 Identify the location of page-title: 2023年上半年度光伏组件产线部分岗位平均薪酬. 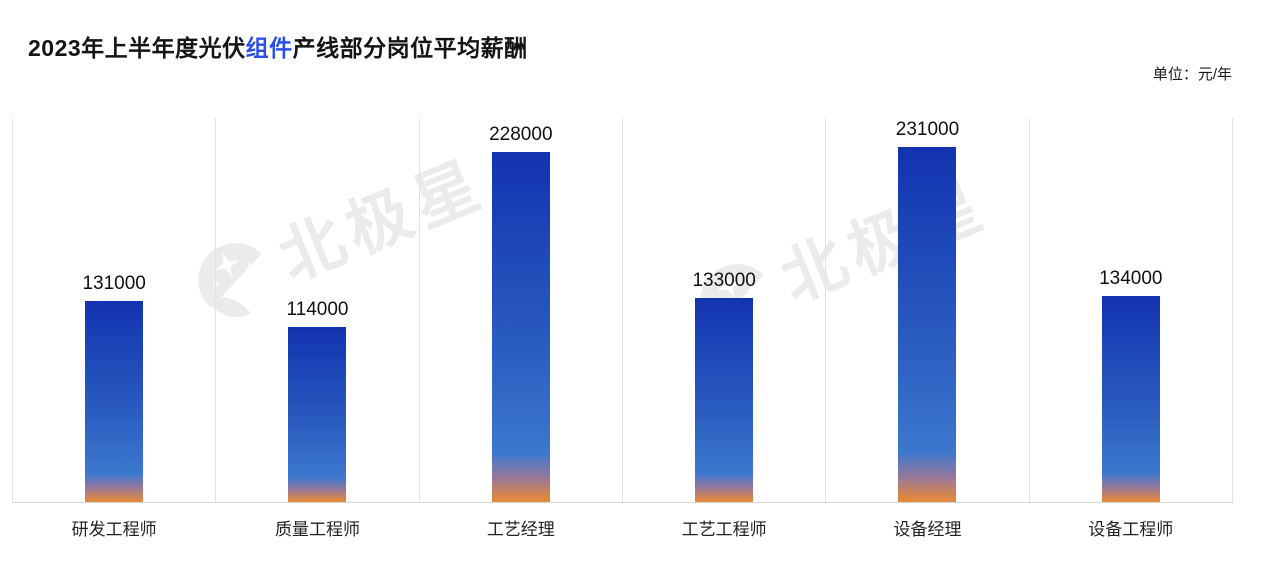
(278, 46).